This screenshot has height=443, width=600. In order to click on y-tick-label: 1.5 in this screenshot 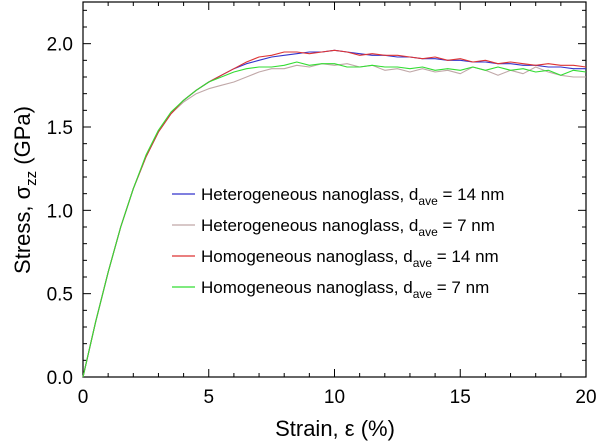, I will do `click(60, 128)`.